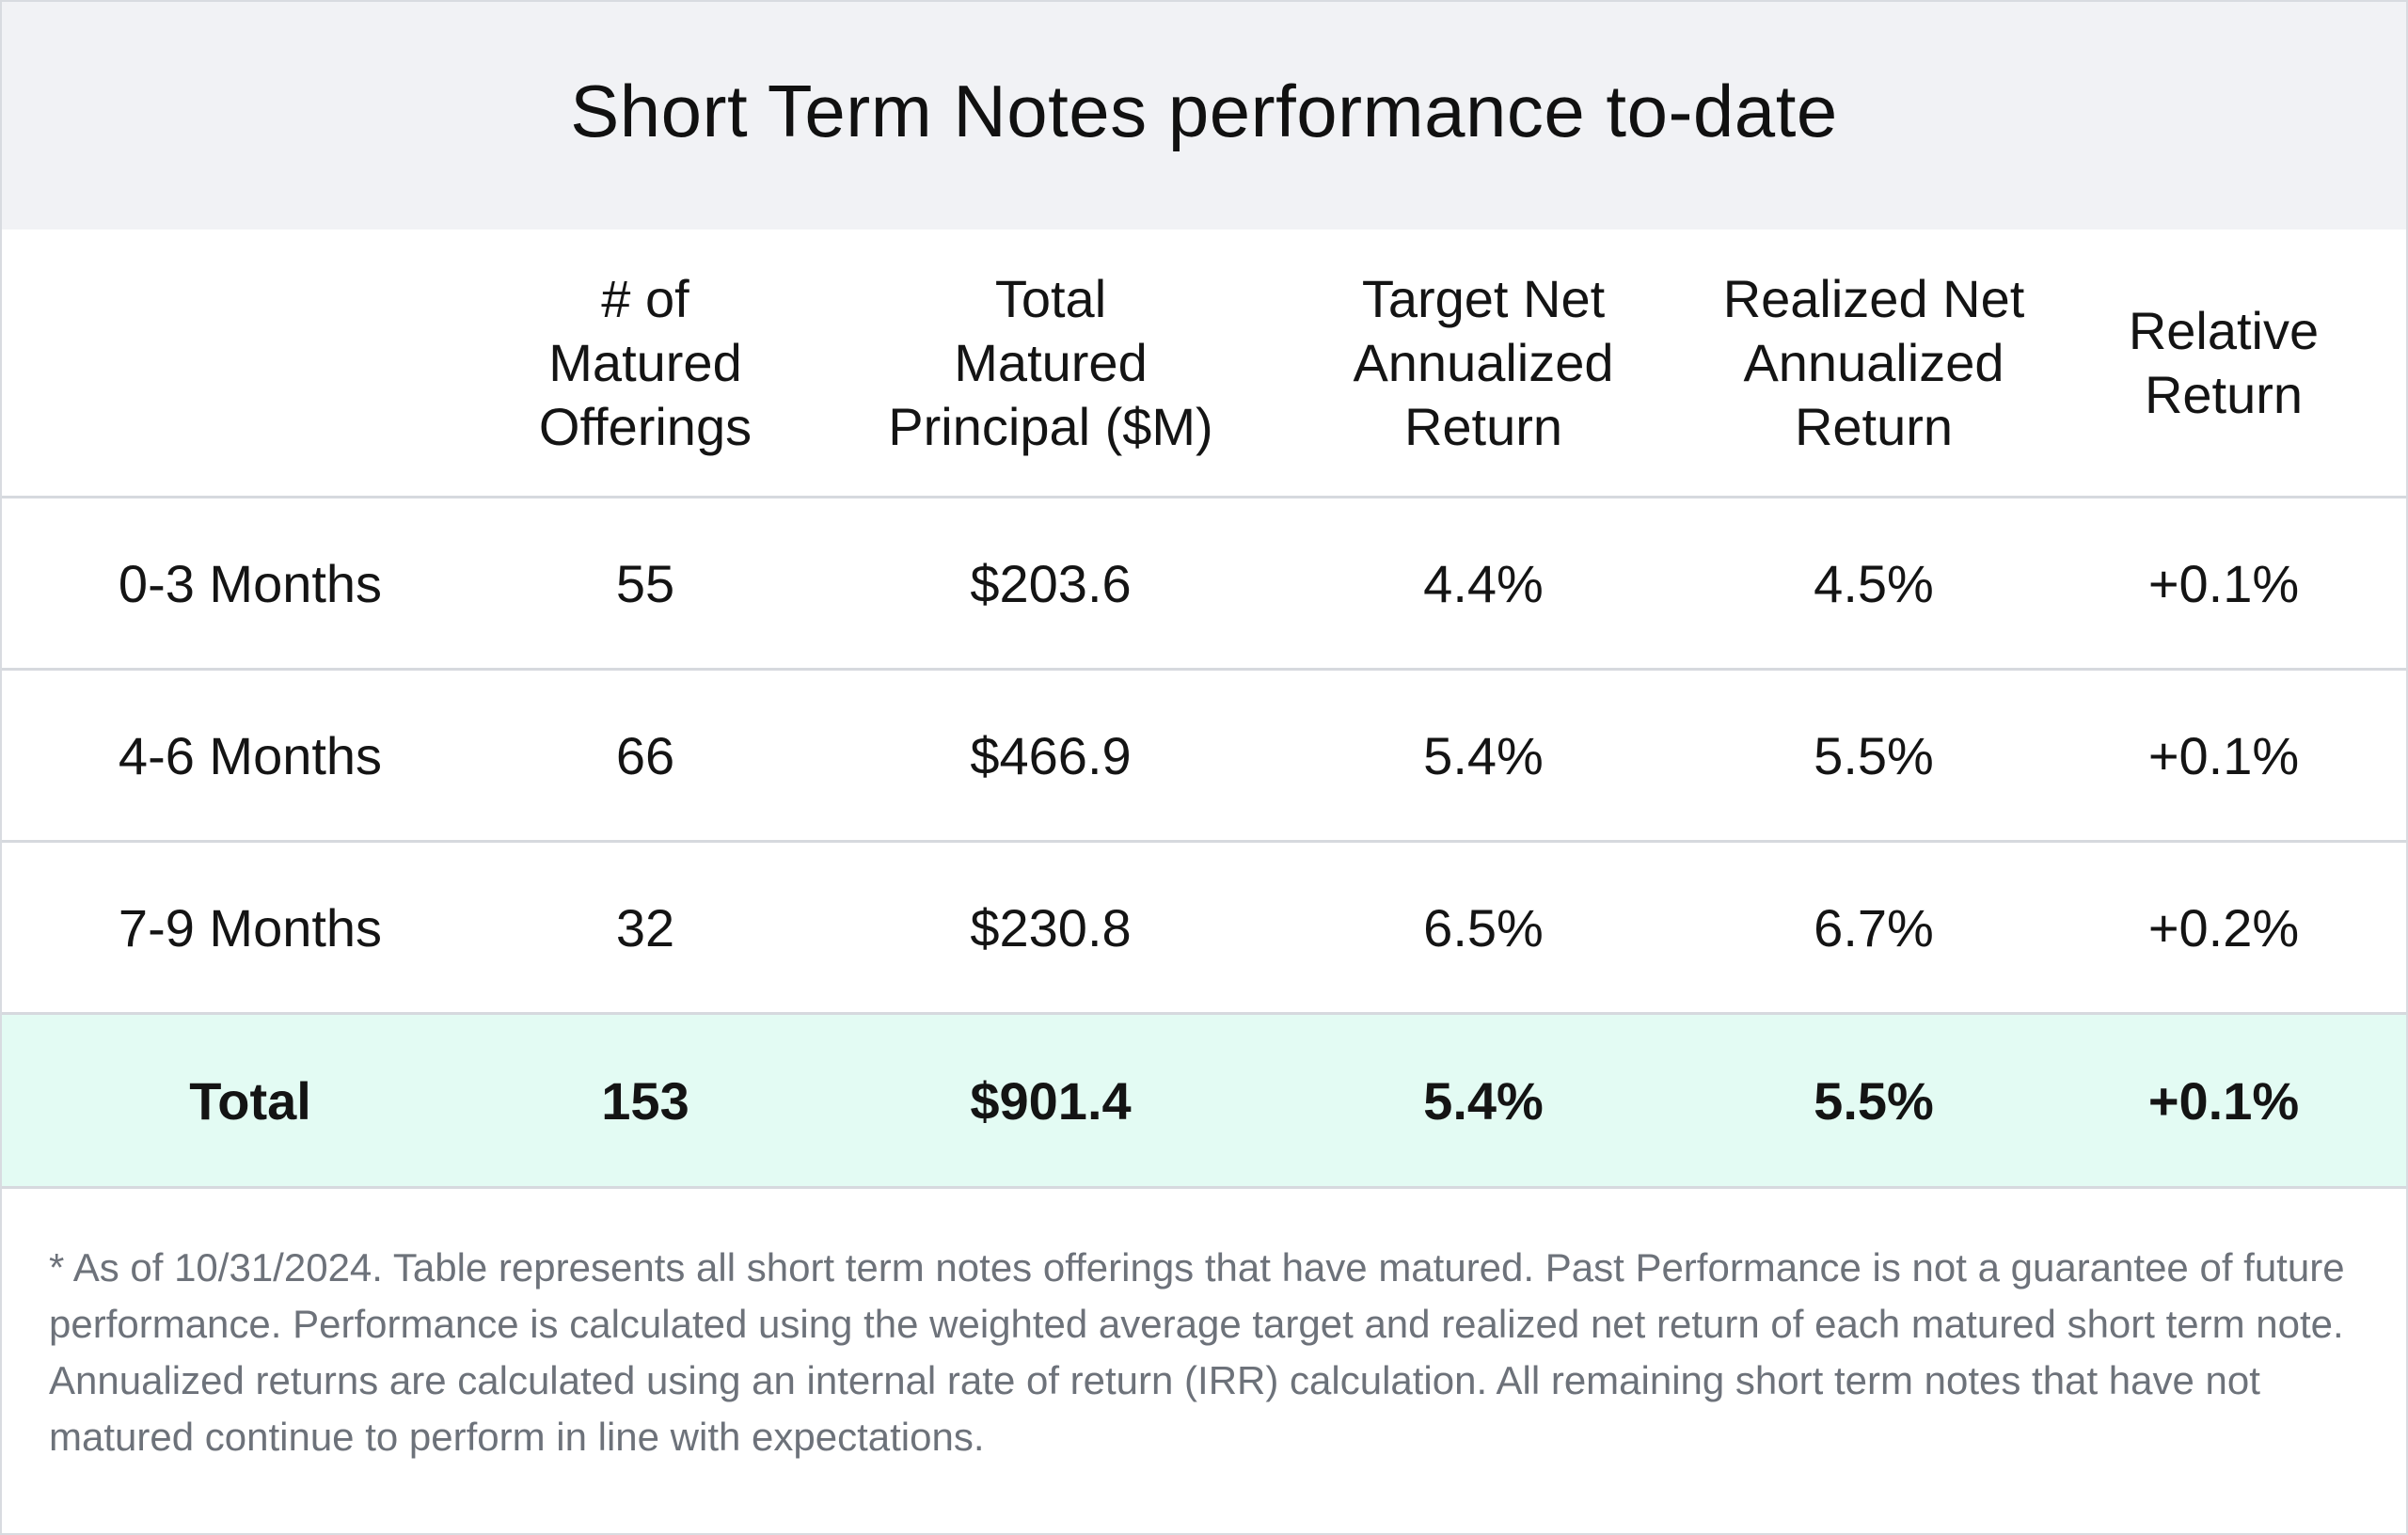 Image resolution: width=2408 pixels, height=1535 pixels. Describe the element at coordinates (645, 362) in the screenshot. I see `header-cell-matured-offerings: # of Matured Offerings` at that location.